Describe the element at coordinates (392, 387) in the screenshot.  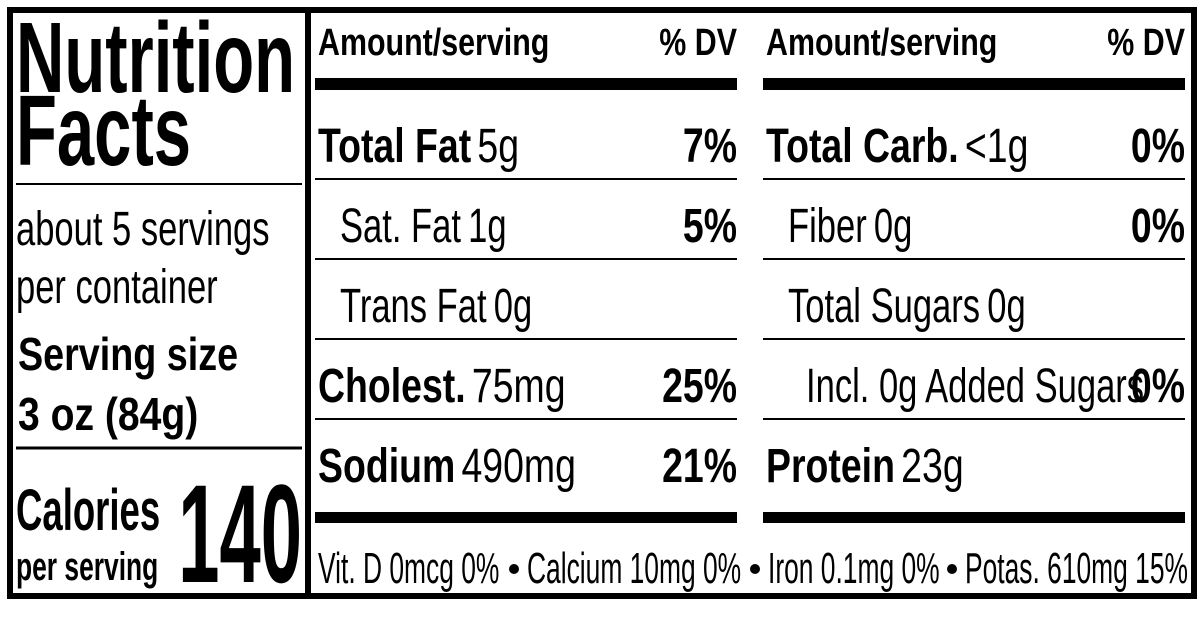
I see `nutrient-name: Cholest.` at that location.